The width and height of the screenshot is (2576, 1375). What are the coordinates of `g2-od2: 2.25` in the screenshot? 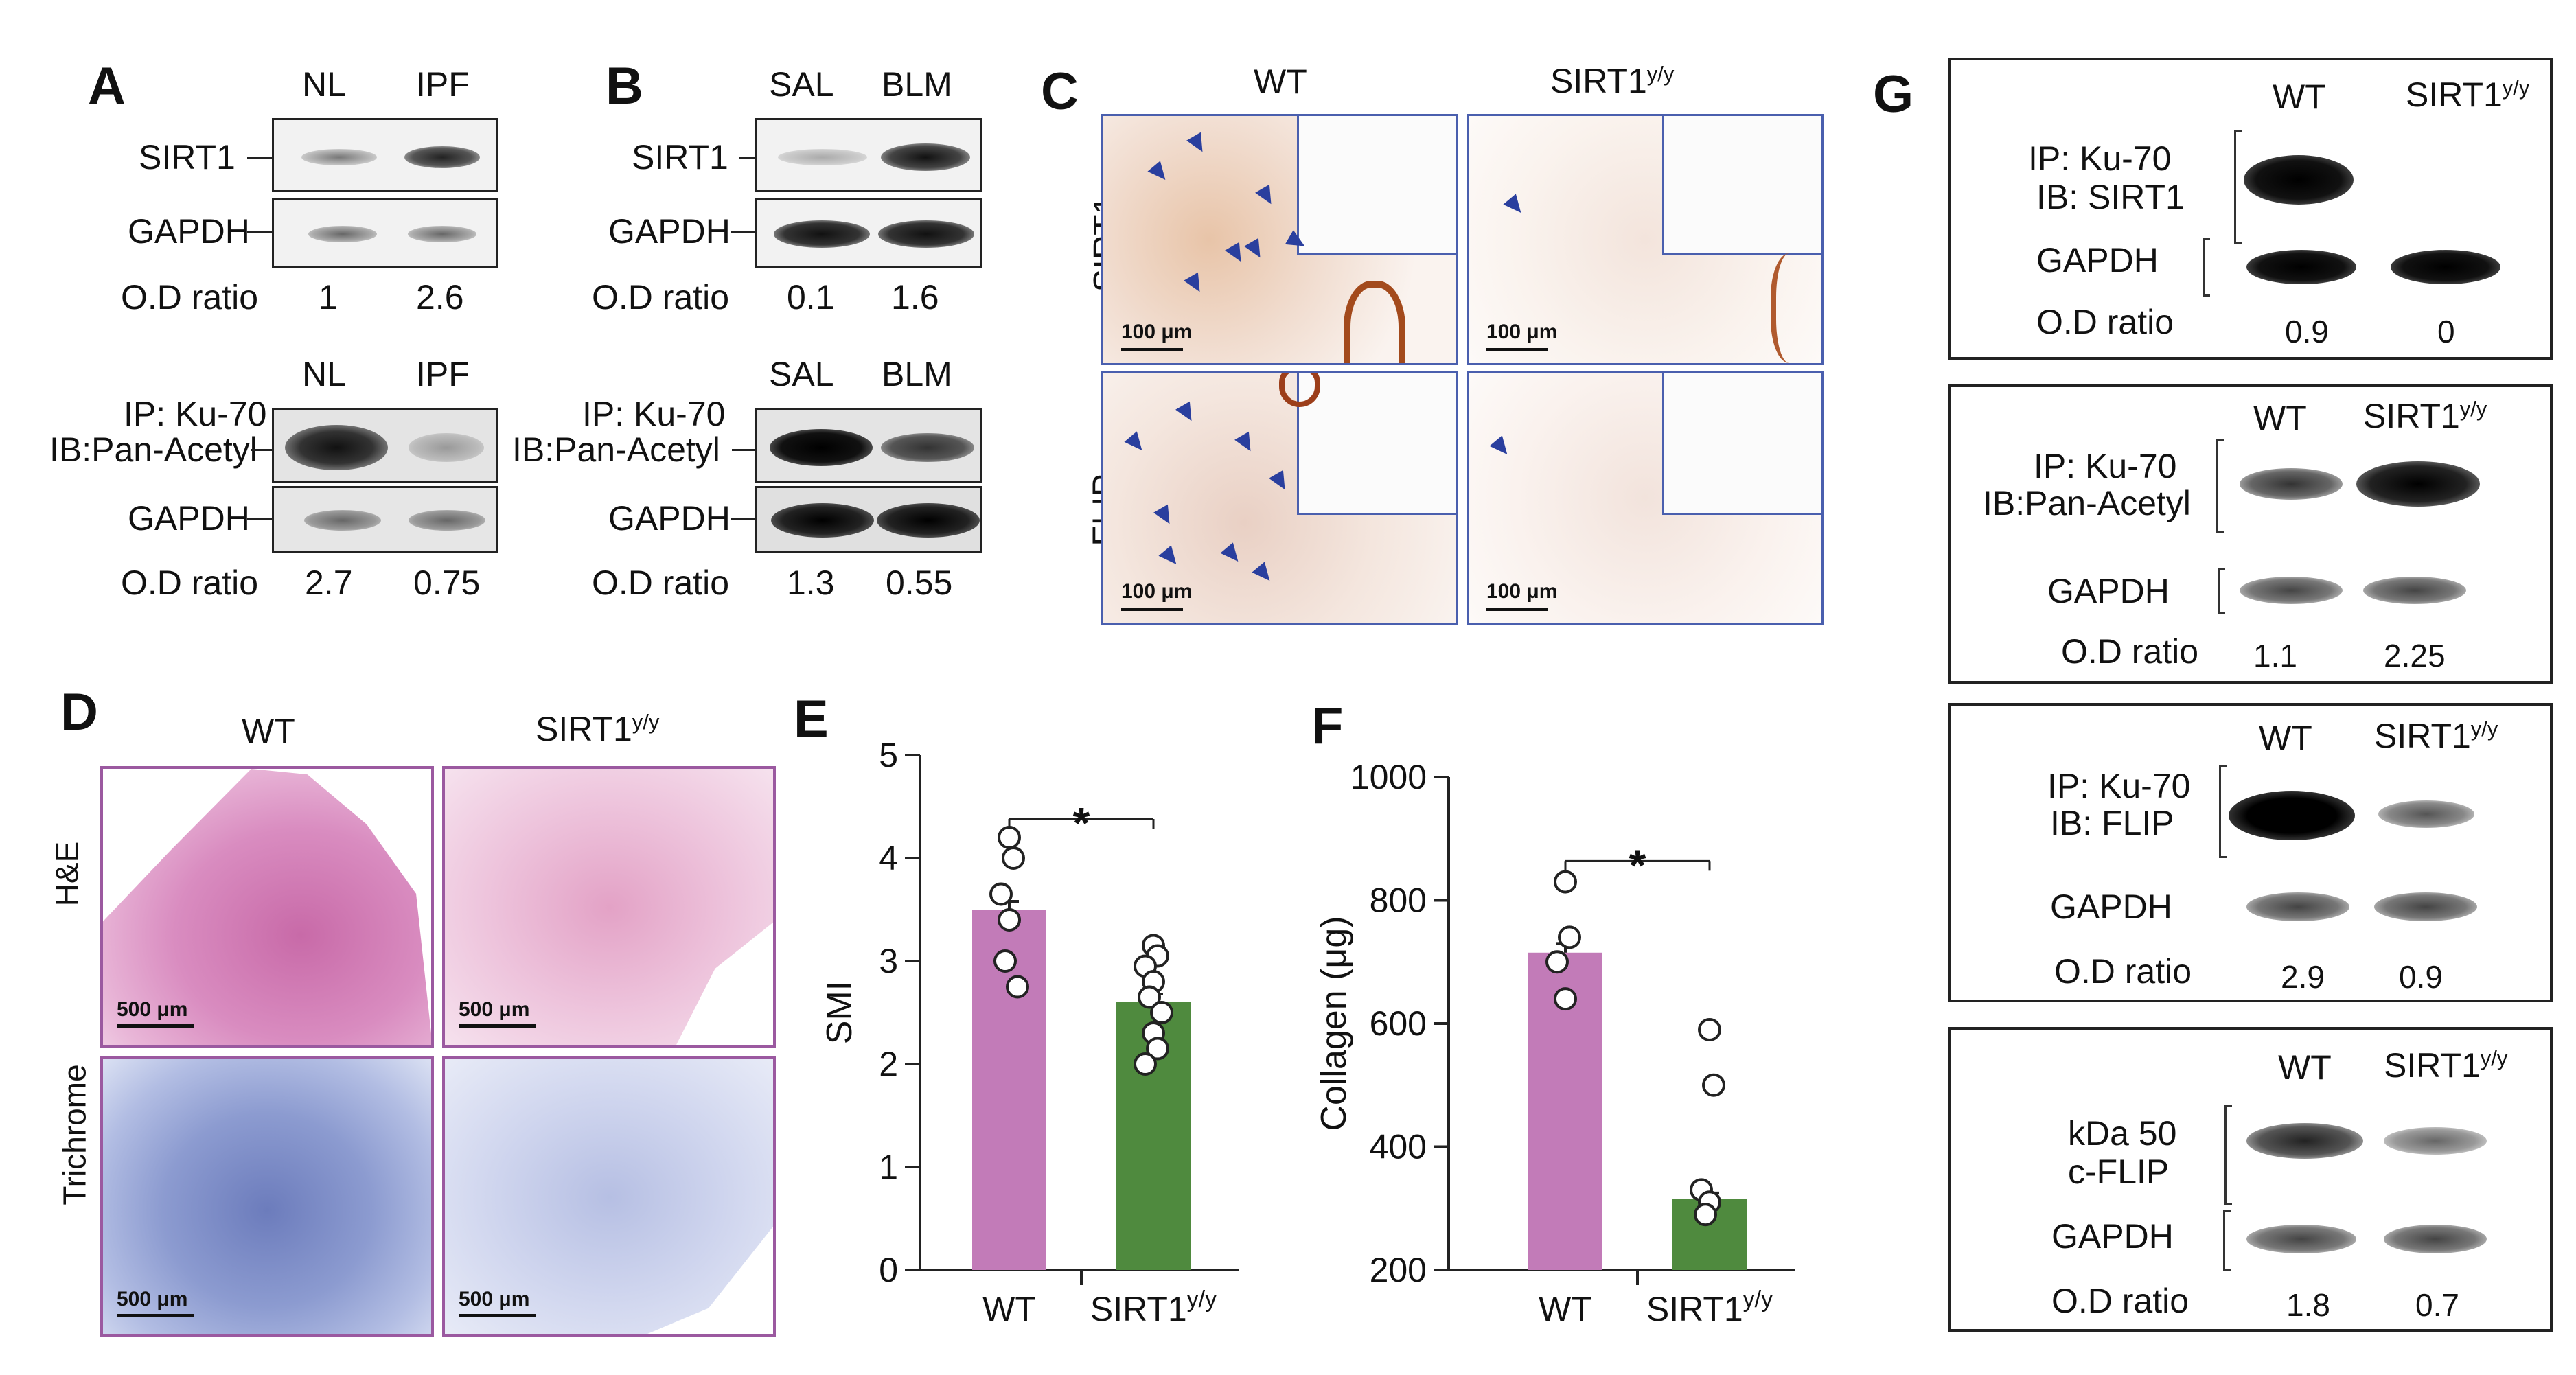 It's located at (2415, 655).